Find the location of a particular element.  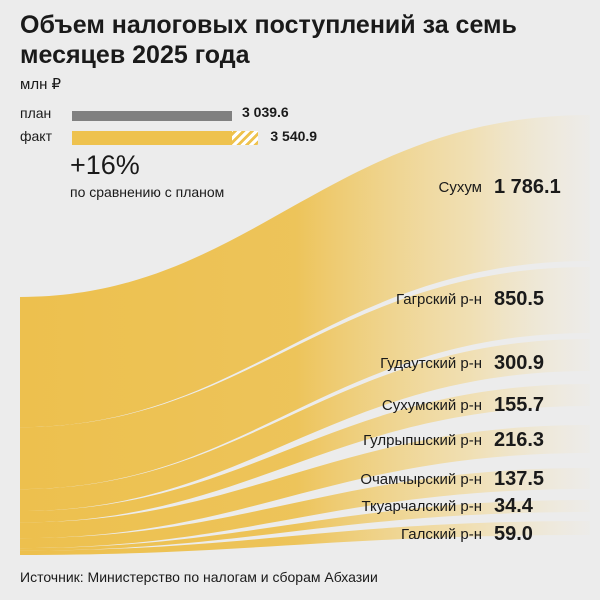

region-value: 137.5 is located at coordinates (519, 479).